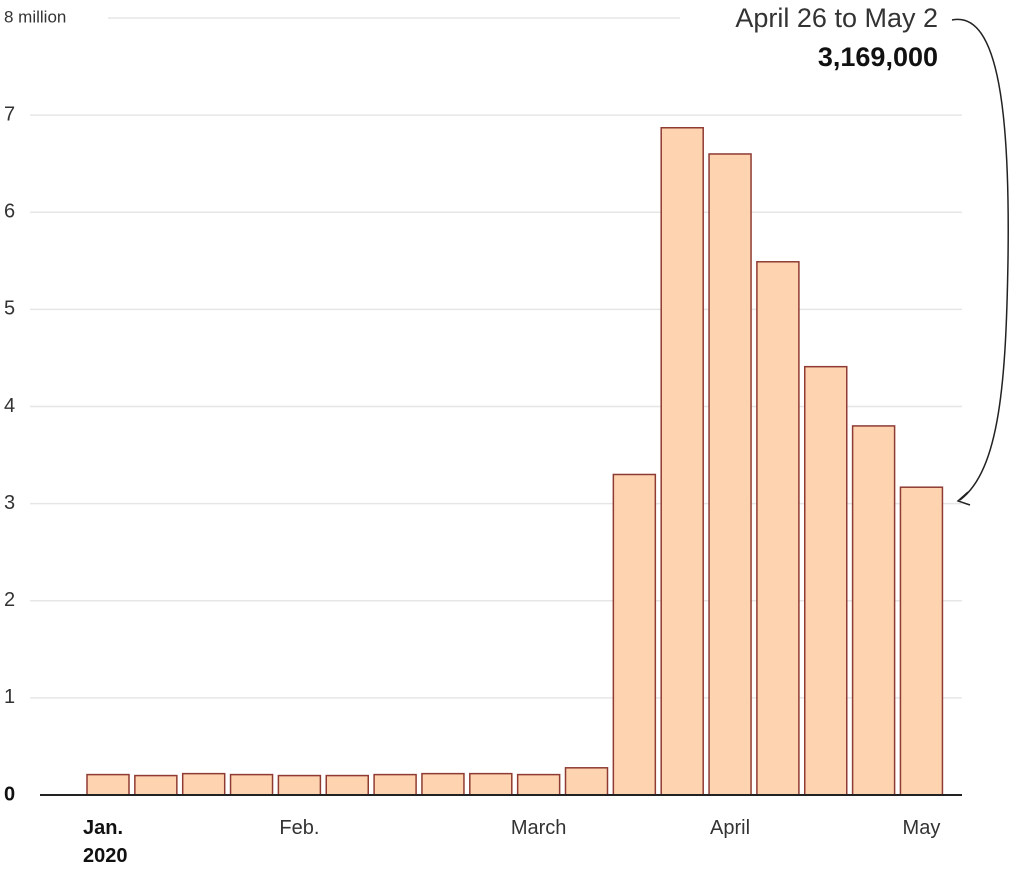 The height and width of the screenshot is (871, 1011). What do you see at coordinates (9, 697) in the screenshot?
I see `y-tick-label: 1` at bounding box center [9, 697].